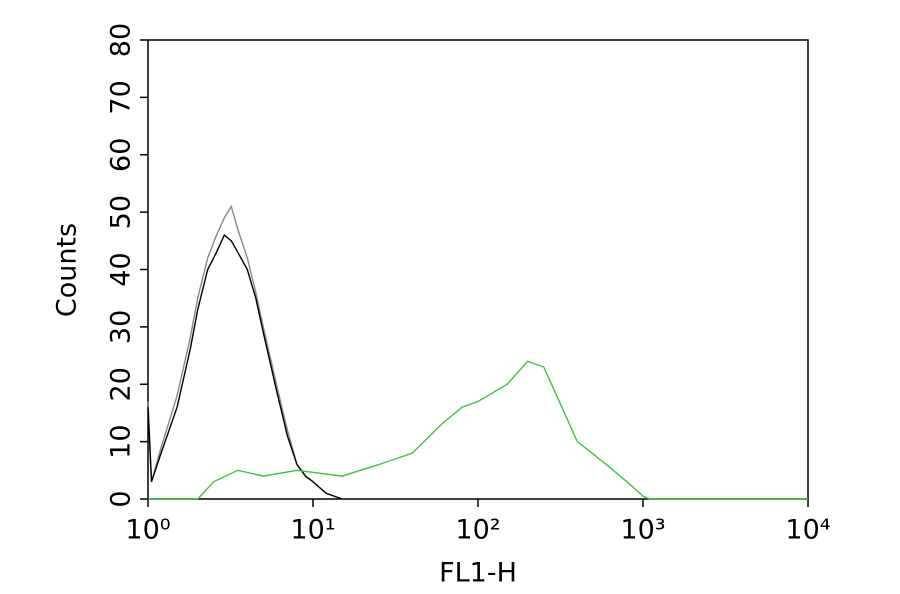  What do you see at coordinates (312, 530) in the screenshot?
I see `x-tick-label: 10¹` at bounding box center [312, 530].